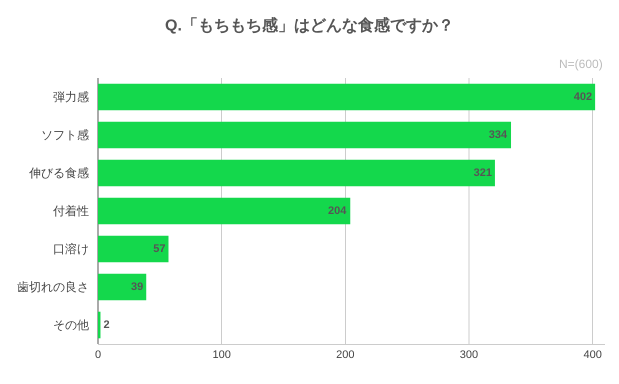 This screenshot has width=619, height=384. Describe the element at coordinates (309, 25) in the screenshot. I see `chart-title: Q.「もちもち感」はどんな食感ですか？` at that location.